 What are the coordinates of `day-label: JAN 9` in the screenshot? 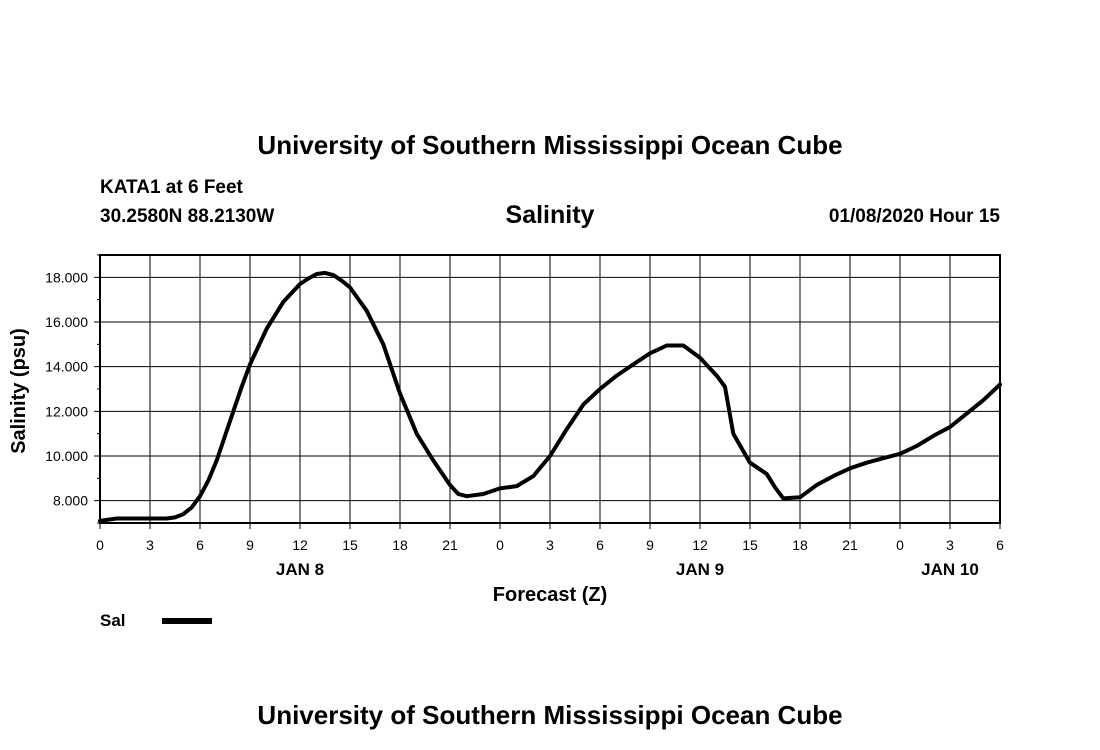 It's located at (700, 569).